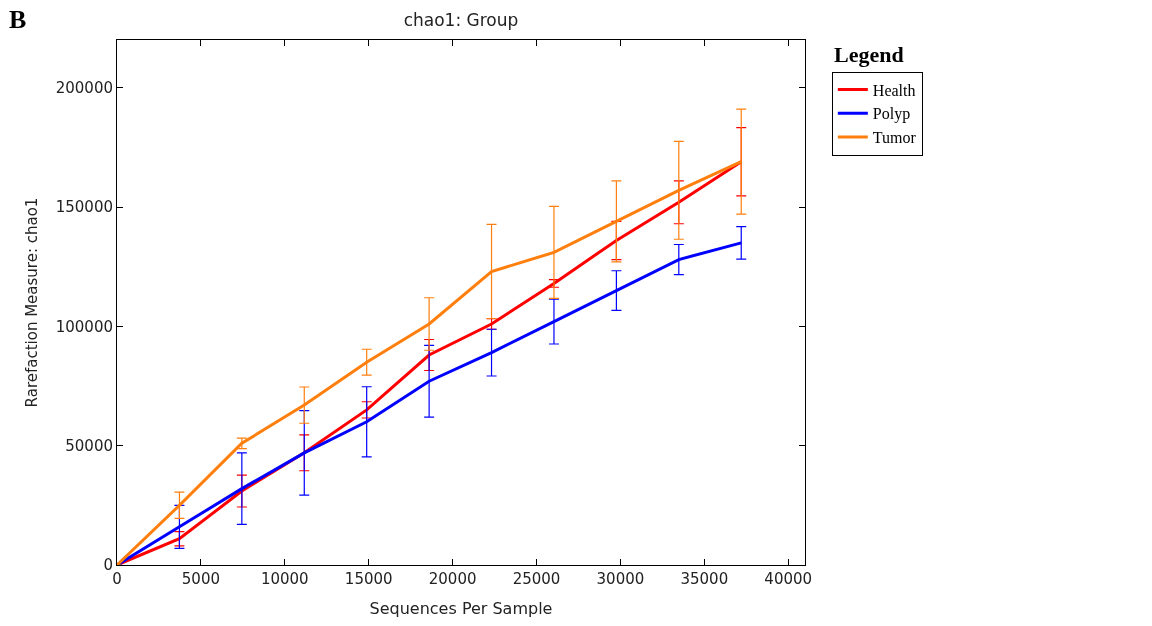 The width and height of the screenshot is (1152, 626). I want to click on x-tick-label: 15000, so click(368, 579).